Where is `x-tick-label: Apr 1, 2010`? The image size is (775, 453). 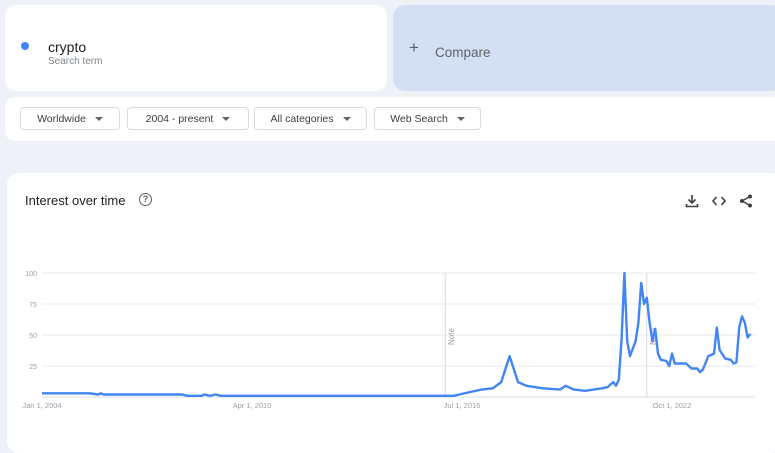
x-tick-label: Apr 1, 2010 is located at coordinates (252, 405).